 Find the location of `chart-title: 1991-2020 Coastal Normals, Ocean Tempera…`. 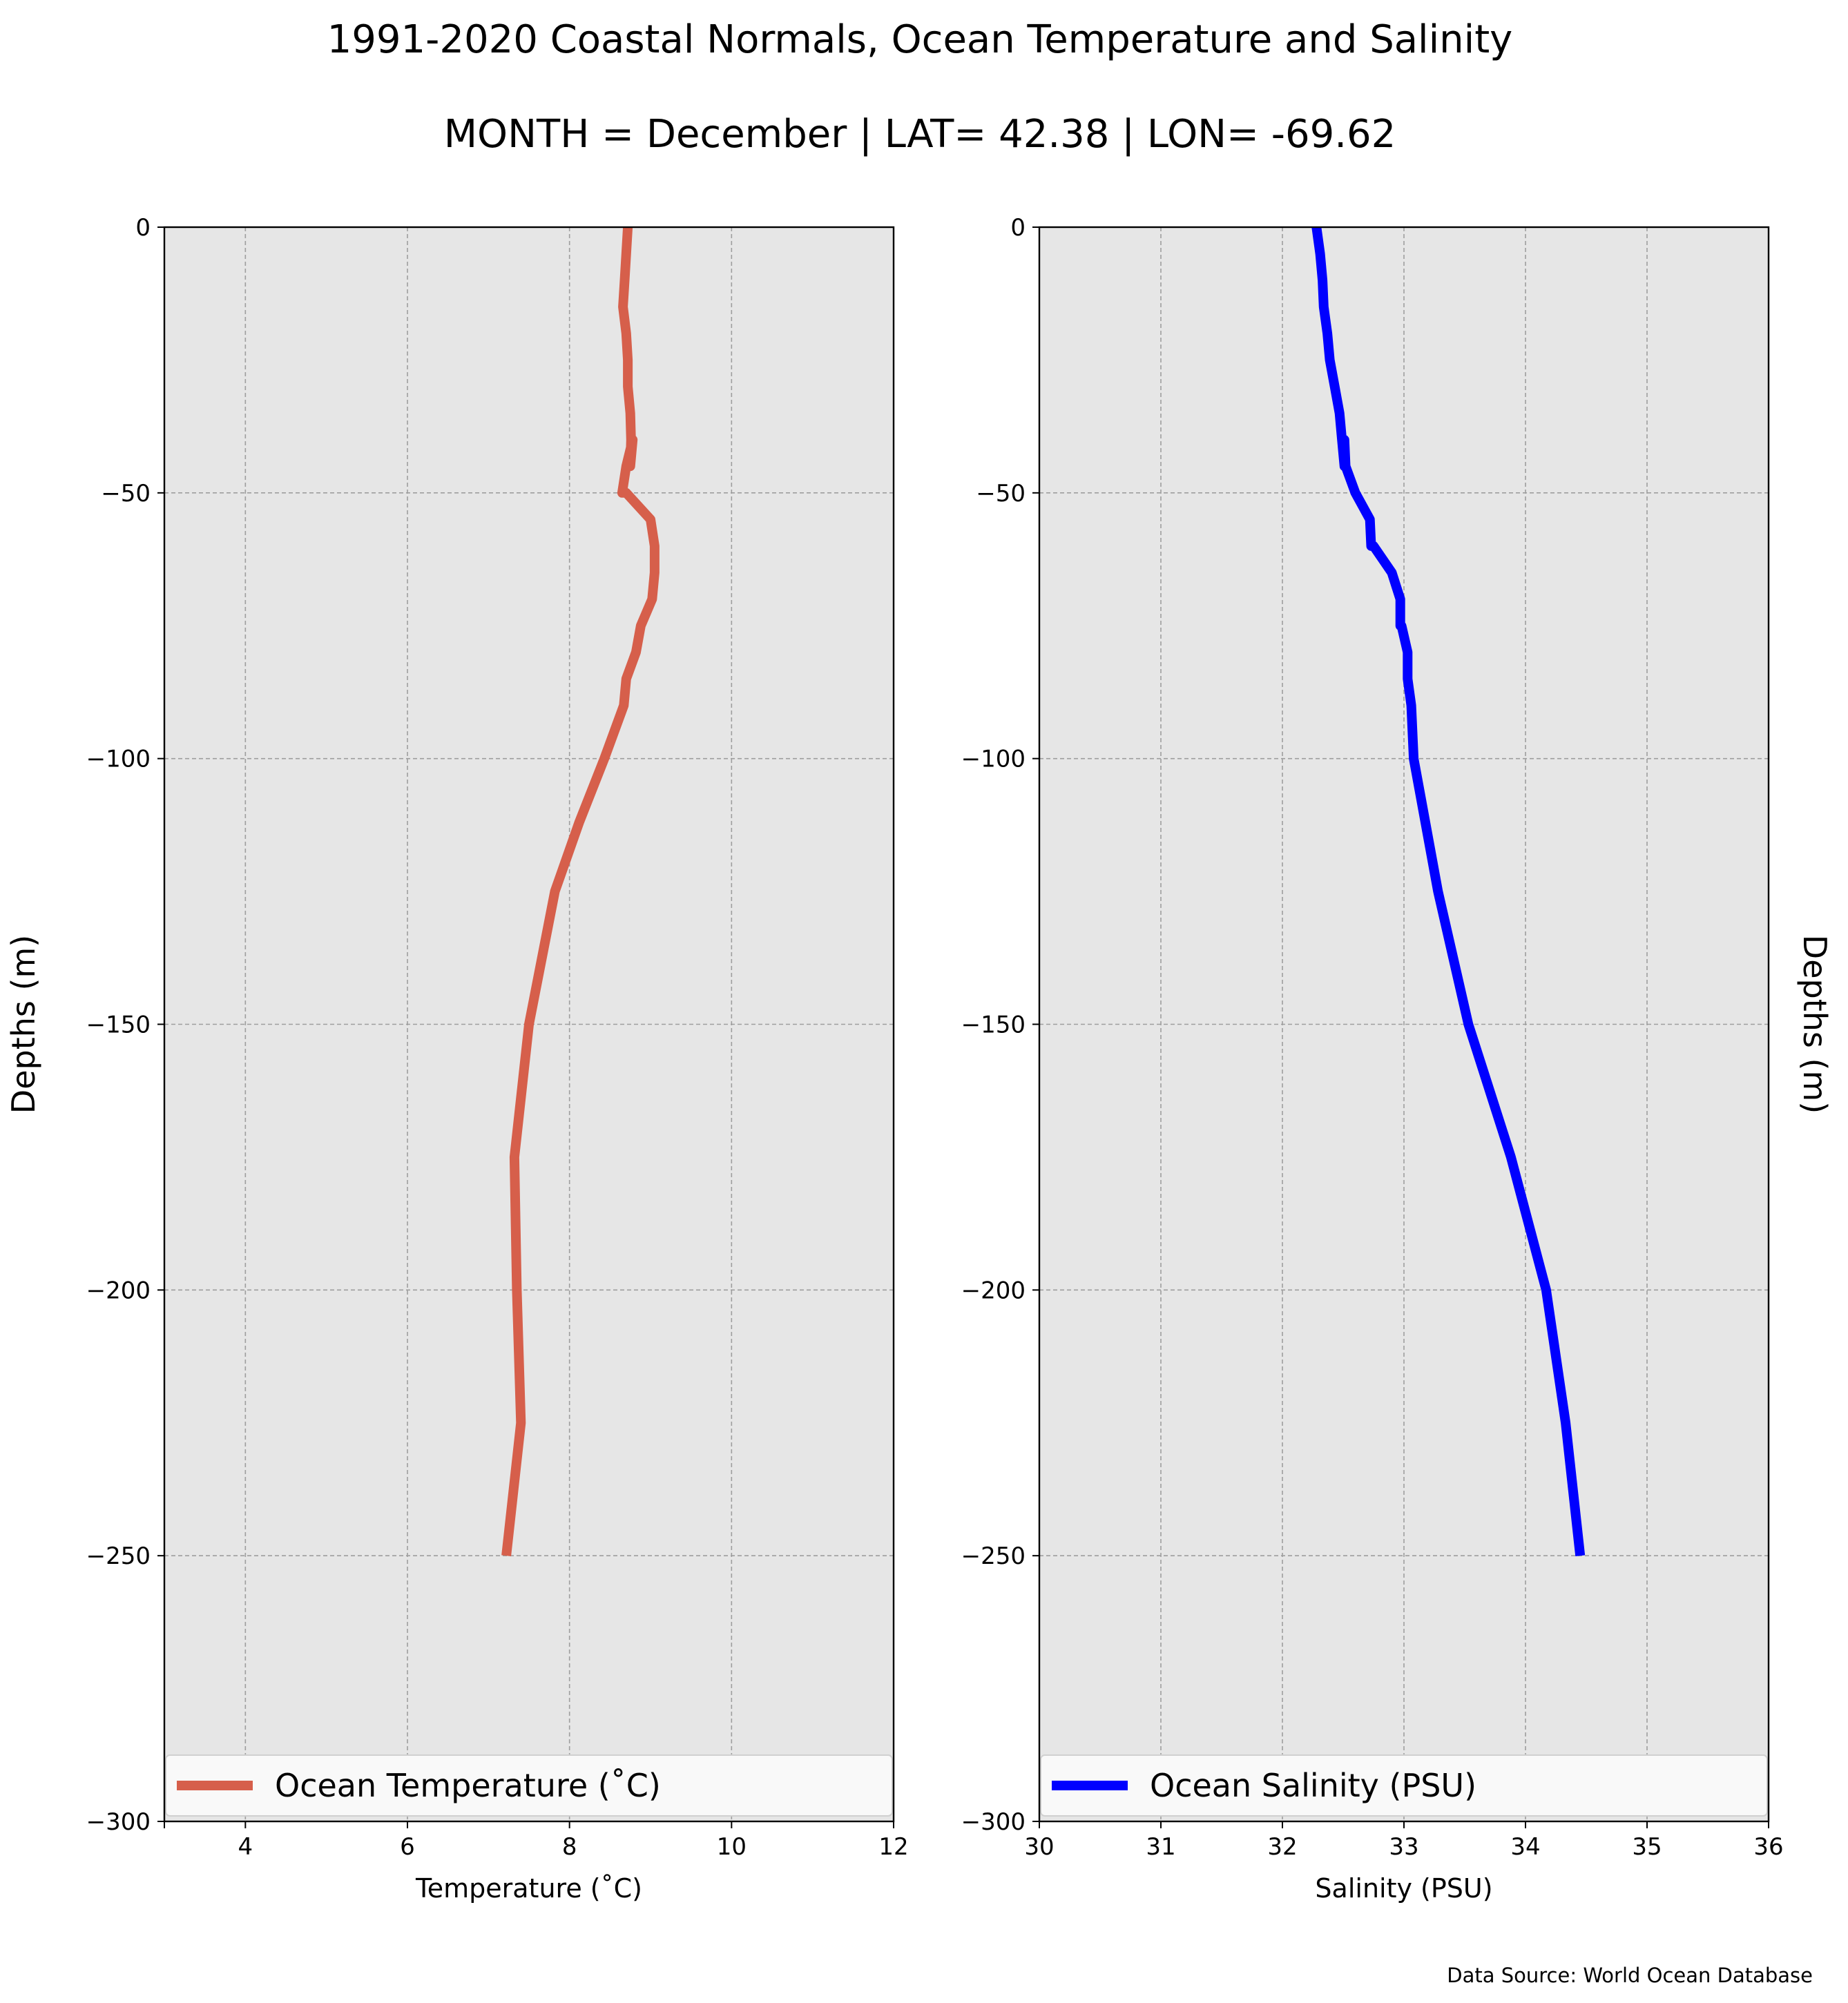

chart-title: 1991-2020 Coastal Normals, Ocean Tempera… is located at coordinates (920, 40).